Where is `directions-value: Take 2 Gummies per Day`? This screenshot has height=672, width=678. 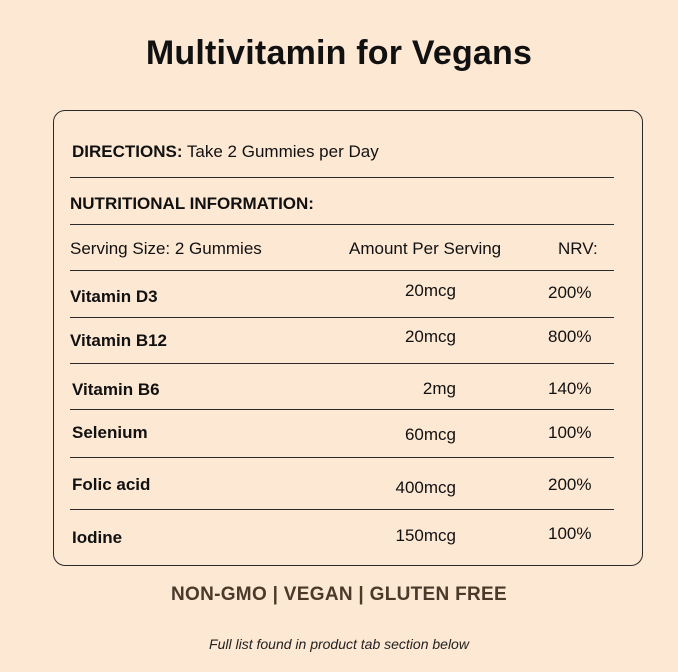
directions-value: Take 2 Gummies per Day is located at coordinates (282, 151).